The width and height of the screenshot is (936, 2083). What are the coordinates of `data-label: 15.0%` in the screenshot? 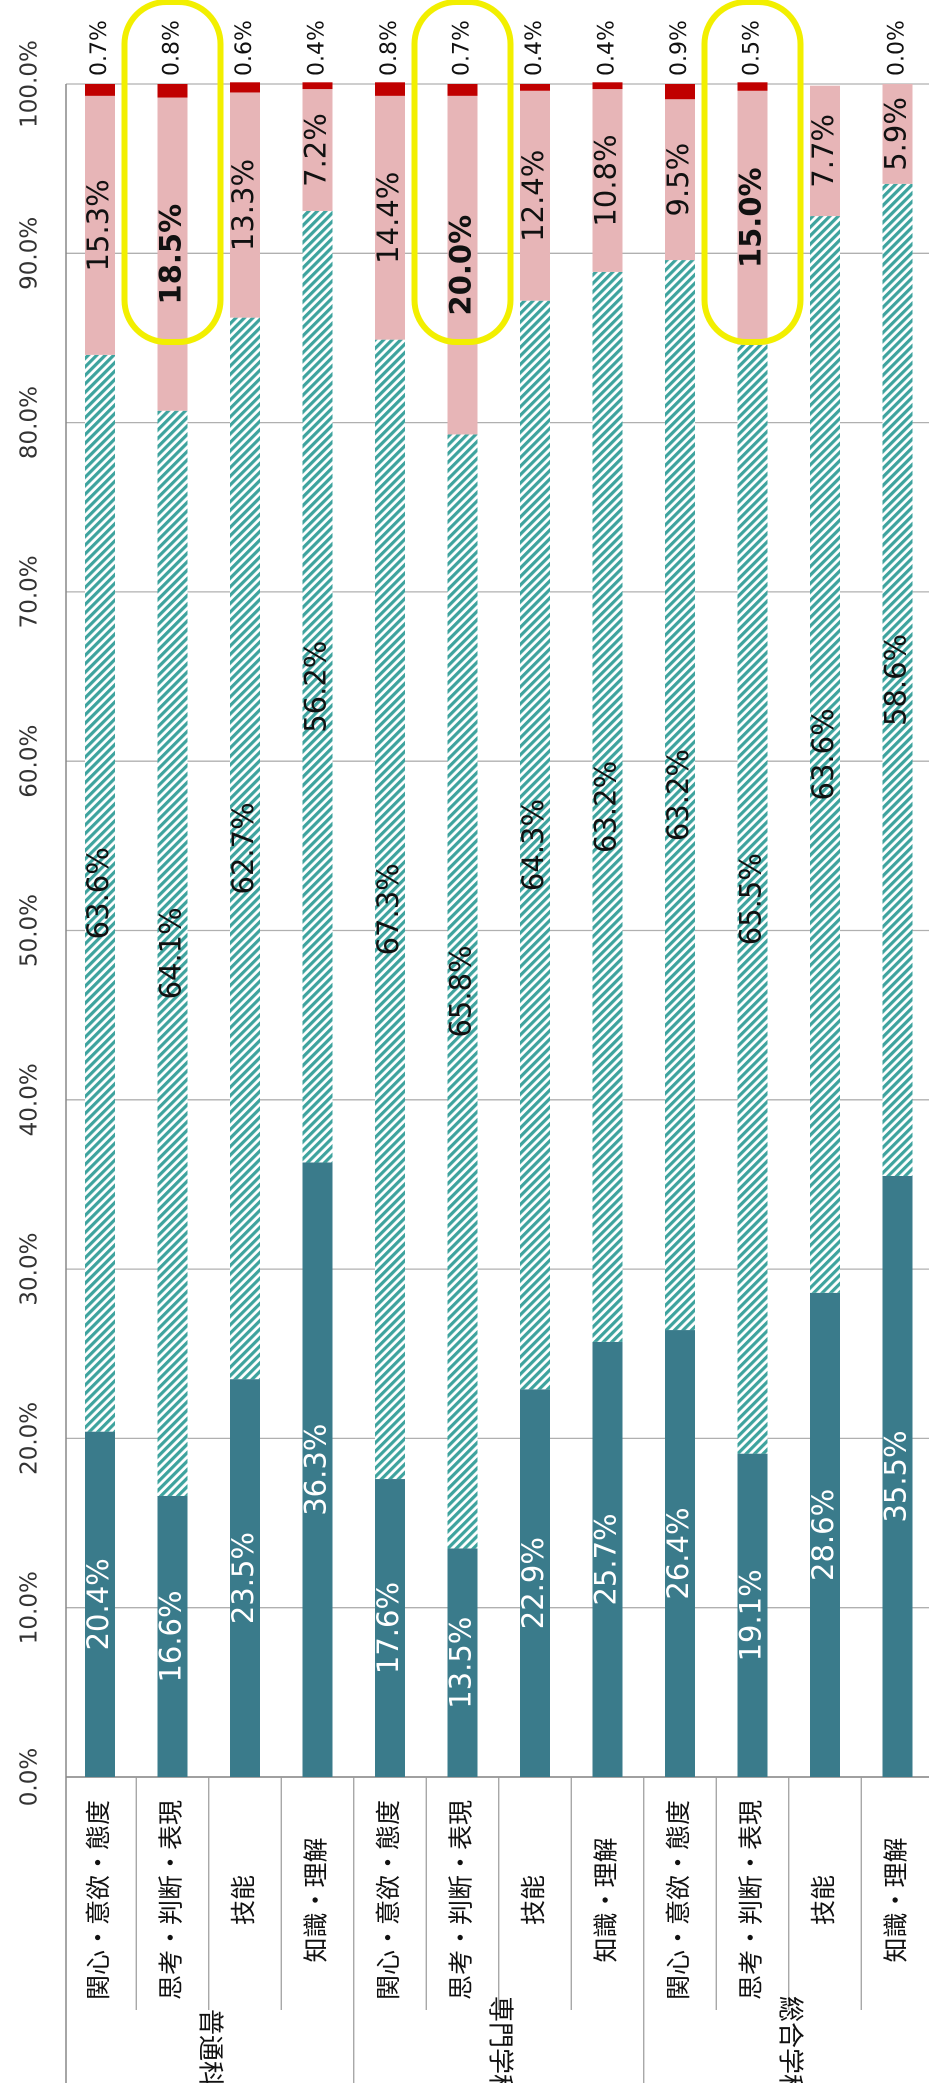 It's located at (751, 217).